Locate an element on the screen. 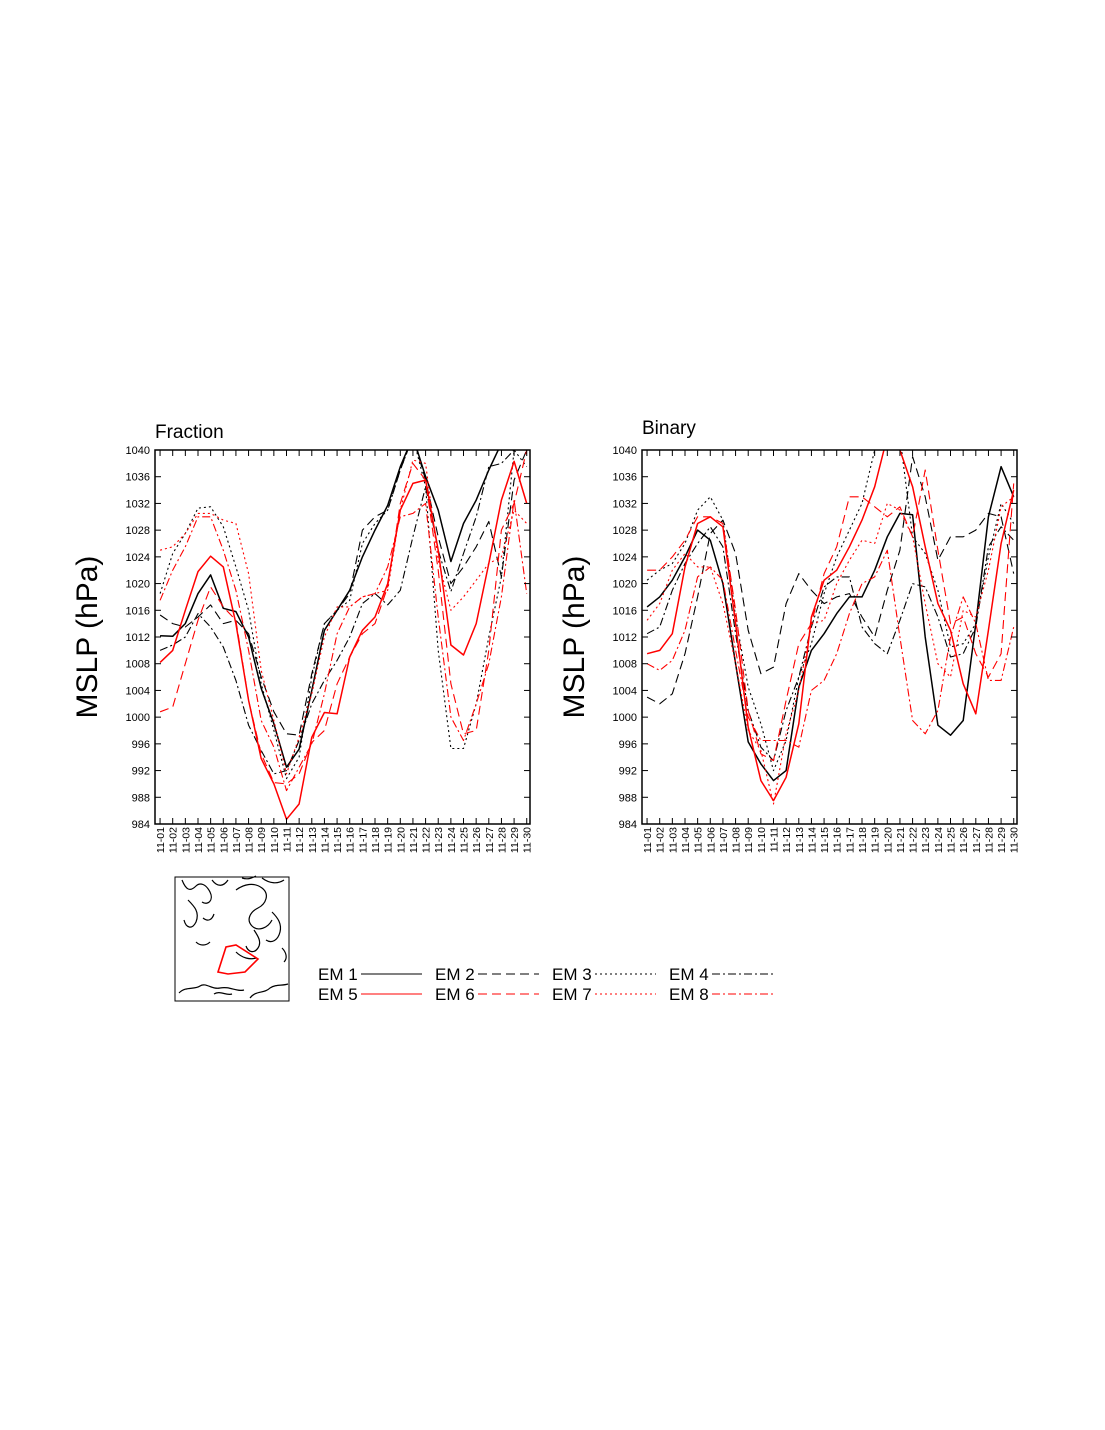 This screenshot has width=1105, height=1430. legend-label-em-8: EM 8 is located at coordinates (689, 994).